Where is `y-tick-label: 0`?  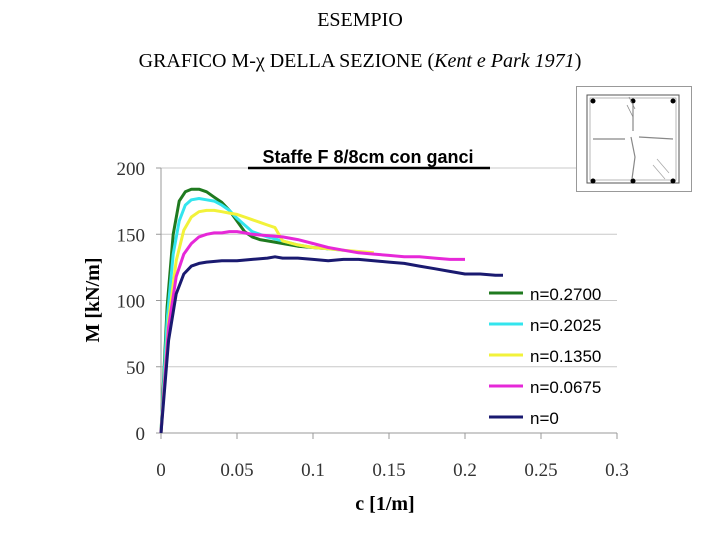 y-tick-label: 0 is located at coordinates (141, 434).